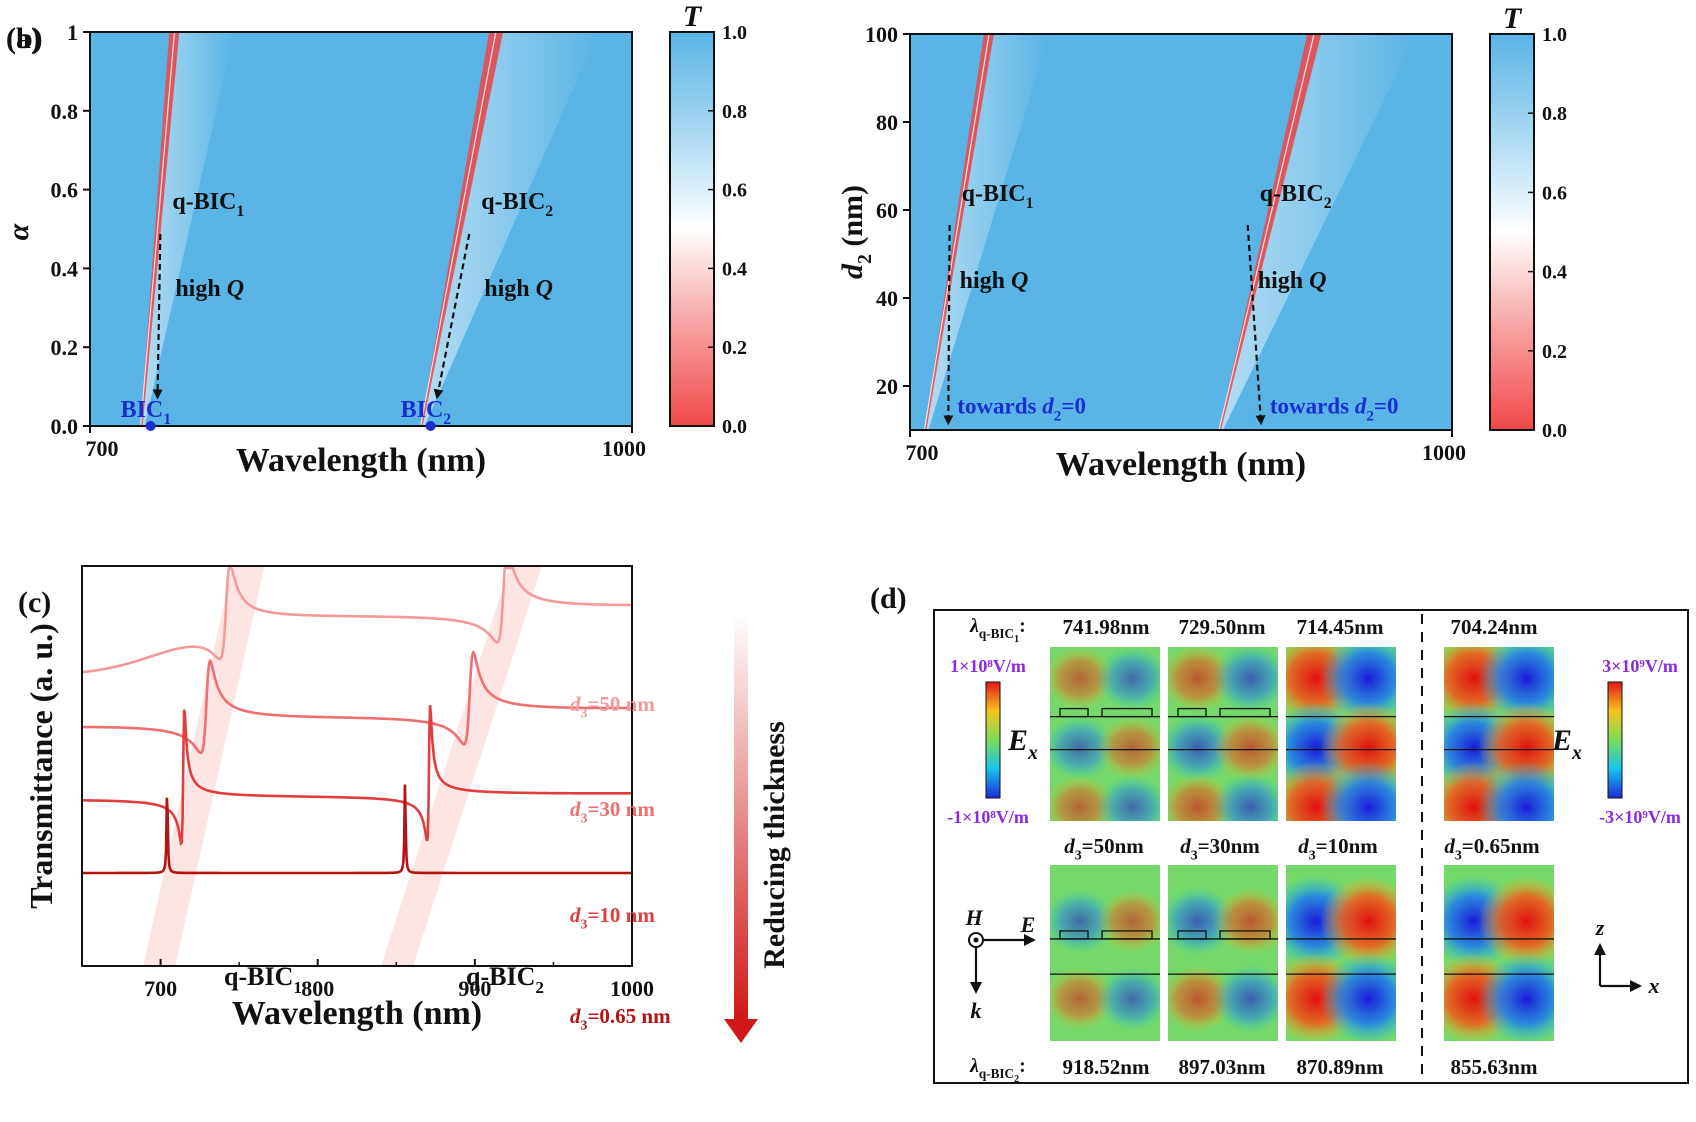  What do you see at coordinates (922, 452) in the screenshot?
I see `x-tick-label: 700` at bounding box center [922, 452].